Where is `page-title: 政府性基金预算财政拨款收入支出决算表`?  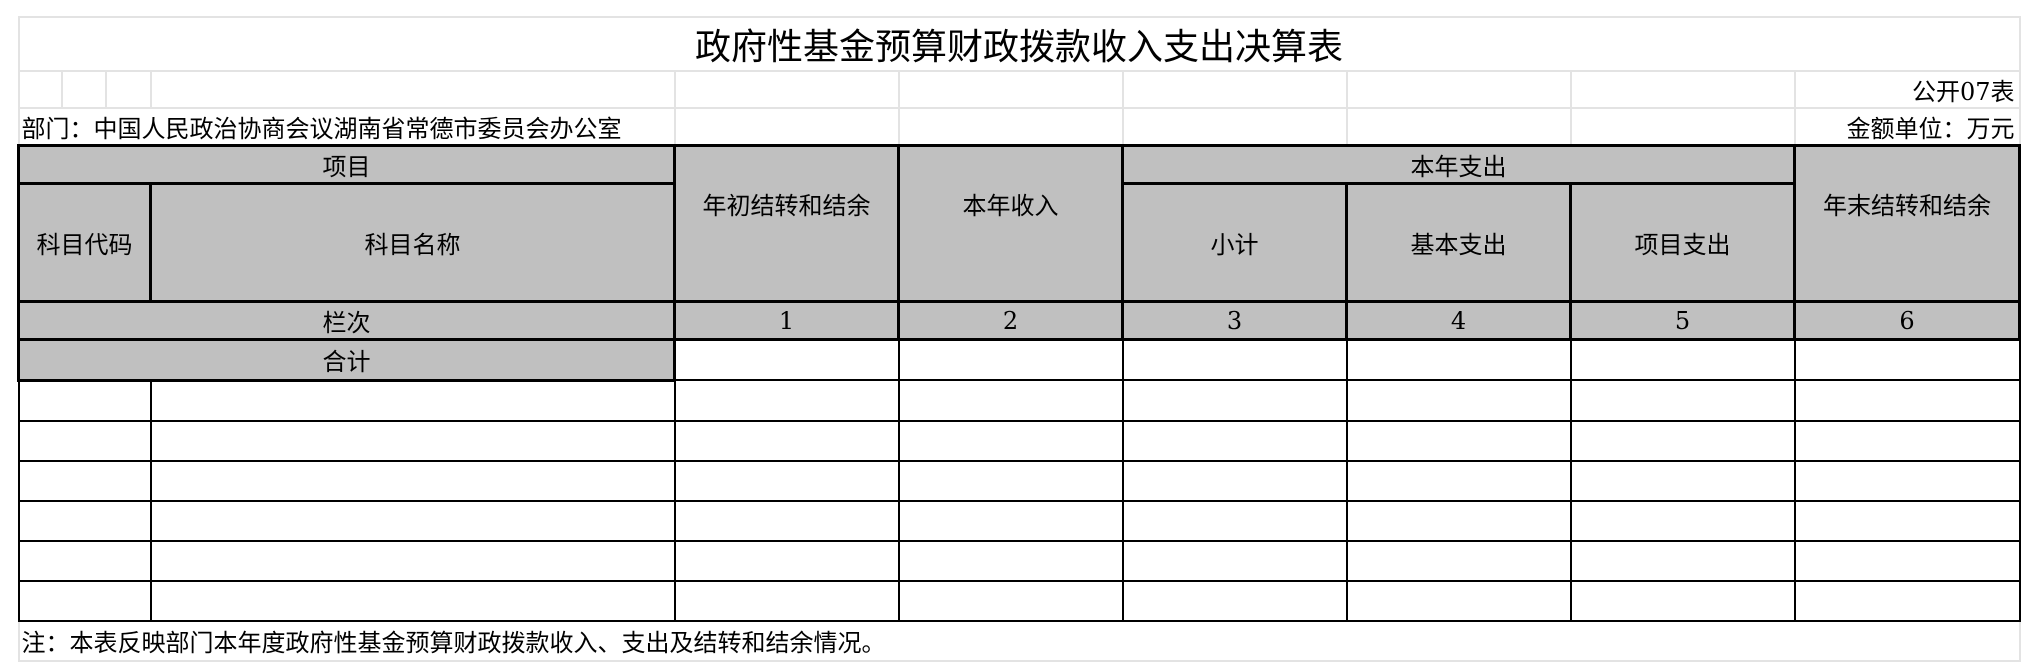
page-title: 政府性基金预算财政拨款收入支出决算表 is located at coordinates (1019, 44).